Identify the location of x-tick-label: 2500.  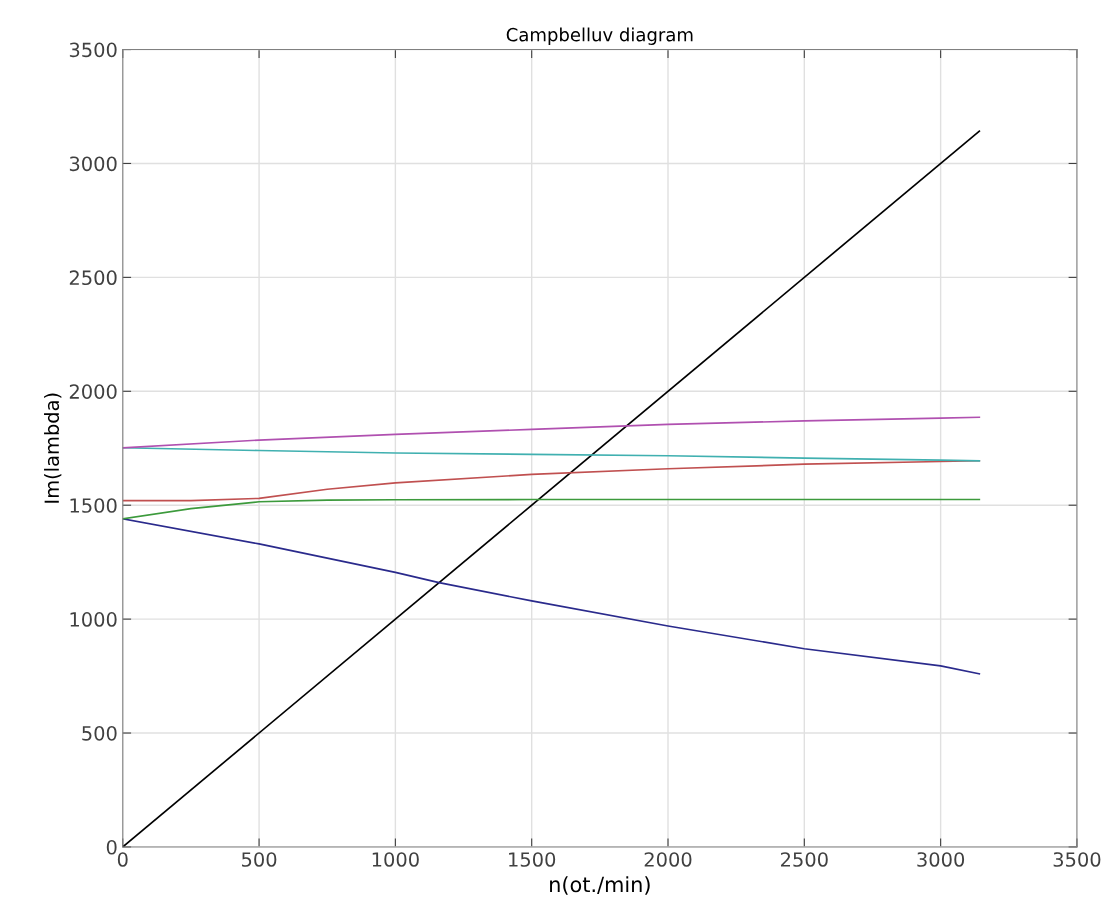
(804, 859).